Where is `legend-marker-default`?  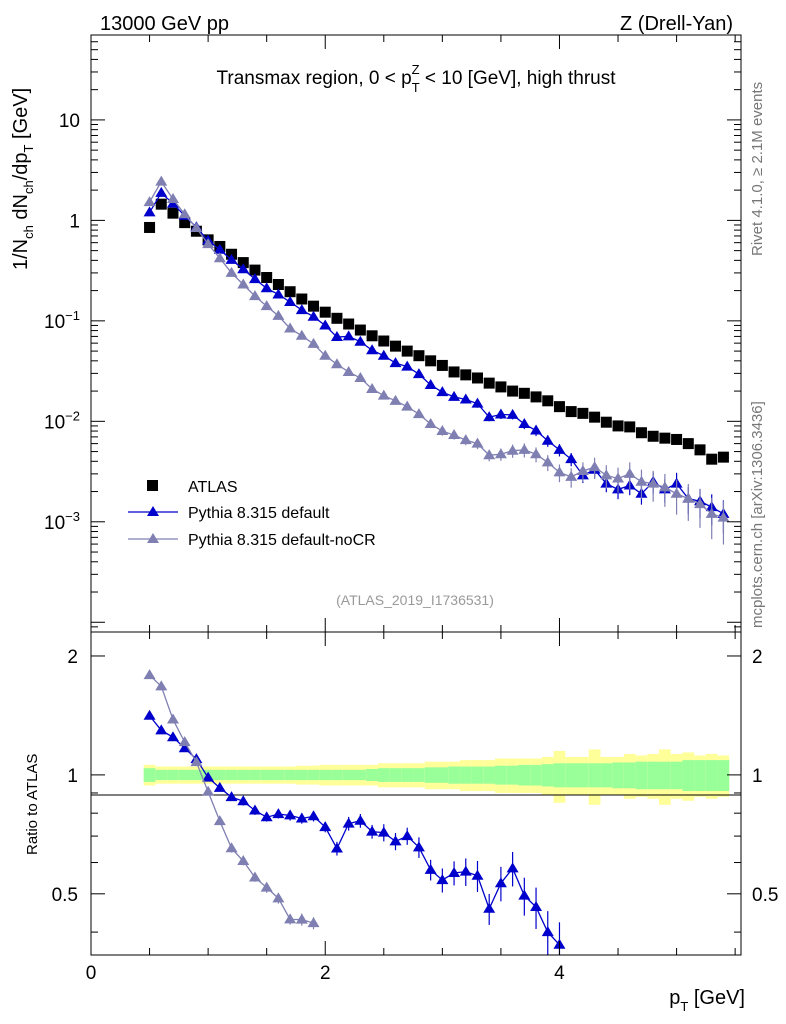
legend-marker-default is located at coordinates (153, 511).